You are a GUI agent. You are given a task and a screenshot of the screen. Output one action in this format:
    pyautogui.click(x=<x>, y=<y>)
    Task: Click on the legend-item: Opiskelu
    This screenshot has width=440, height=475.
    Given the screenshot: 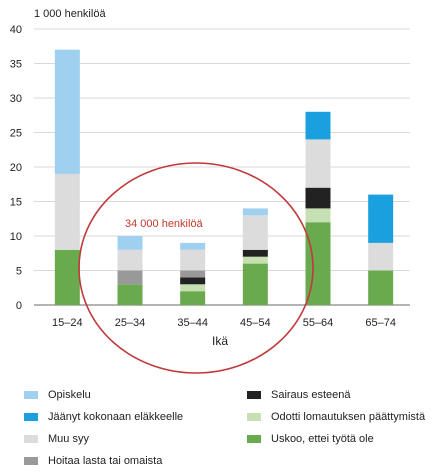 What is the action you would take?
    pyautogui.click(x=57, y=395)
    